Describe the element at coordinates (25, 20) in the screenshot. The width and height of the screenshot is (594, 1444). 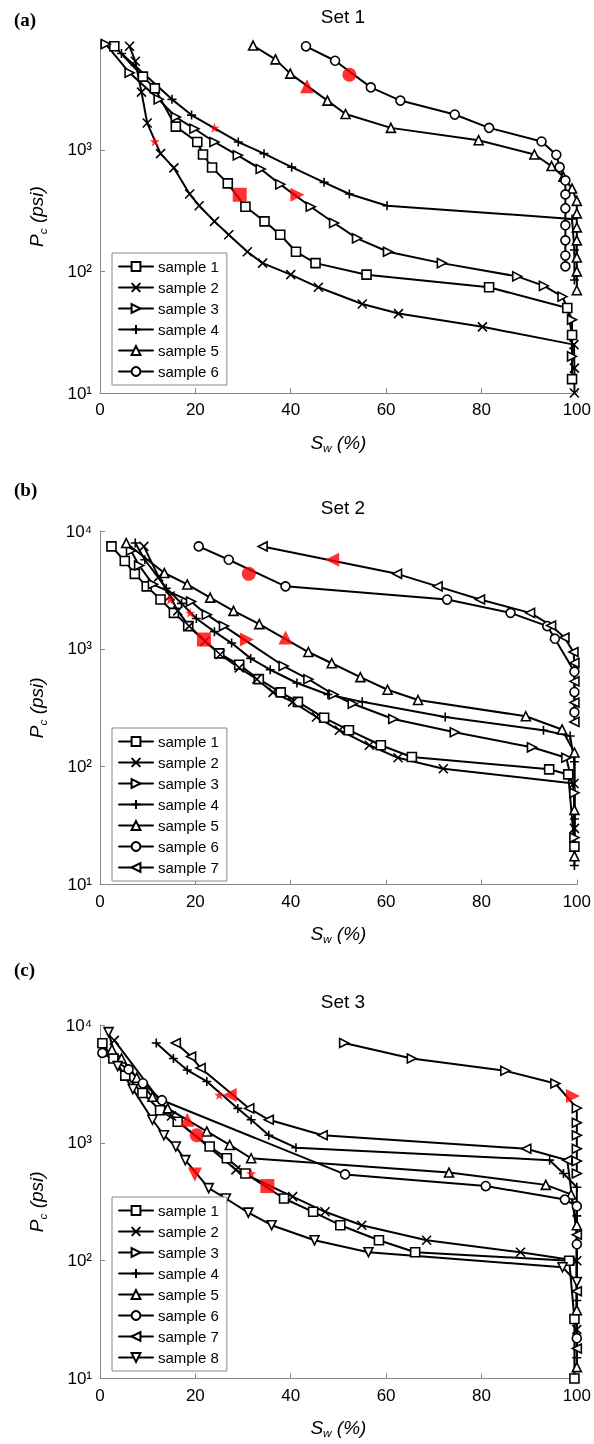
I see `text: (a)` at that location.